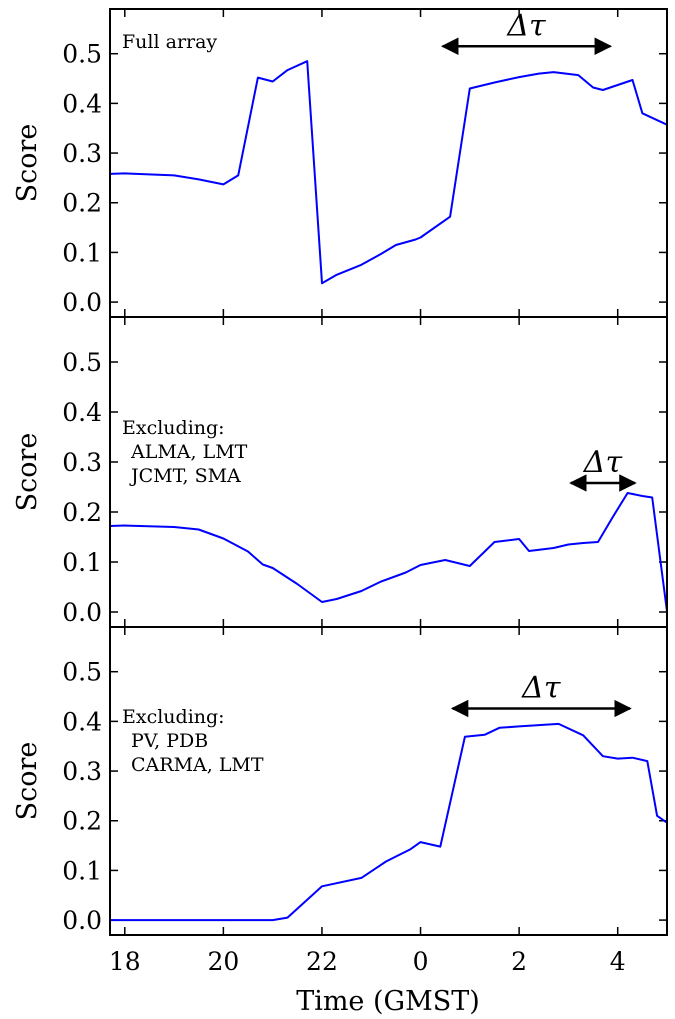  What do you see at coordinates (322, 961) in the screenshot?
I see `x-tick-label: 22` at bounding box center [322, 961].